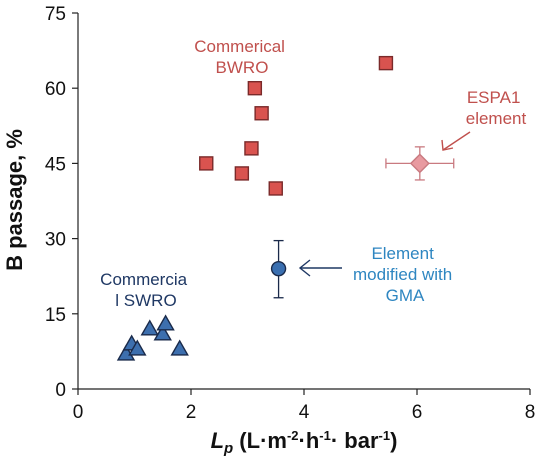 This screenshot has height=464, width=550. What do you see at coordinates (78, 412) in the screenshot?
I see `x-tick-label: 0` at bounding box center [78, 412].